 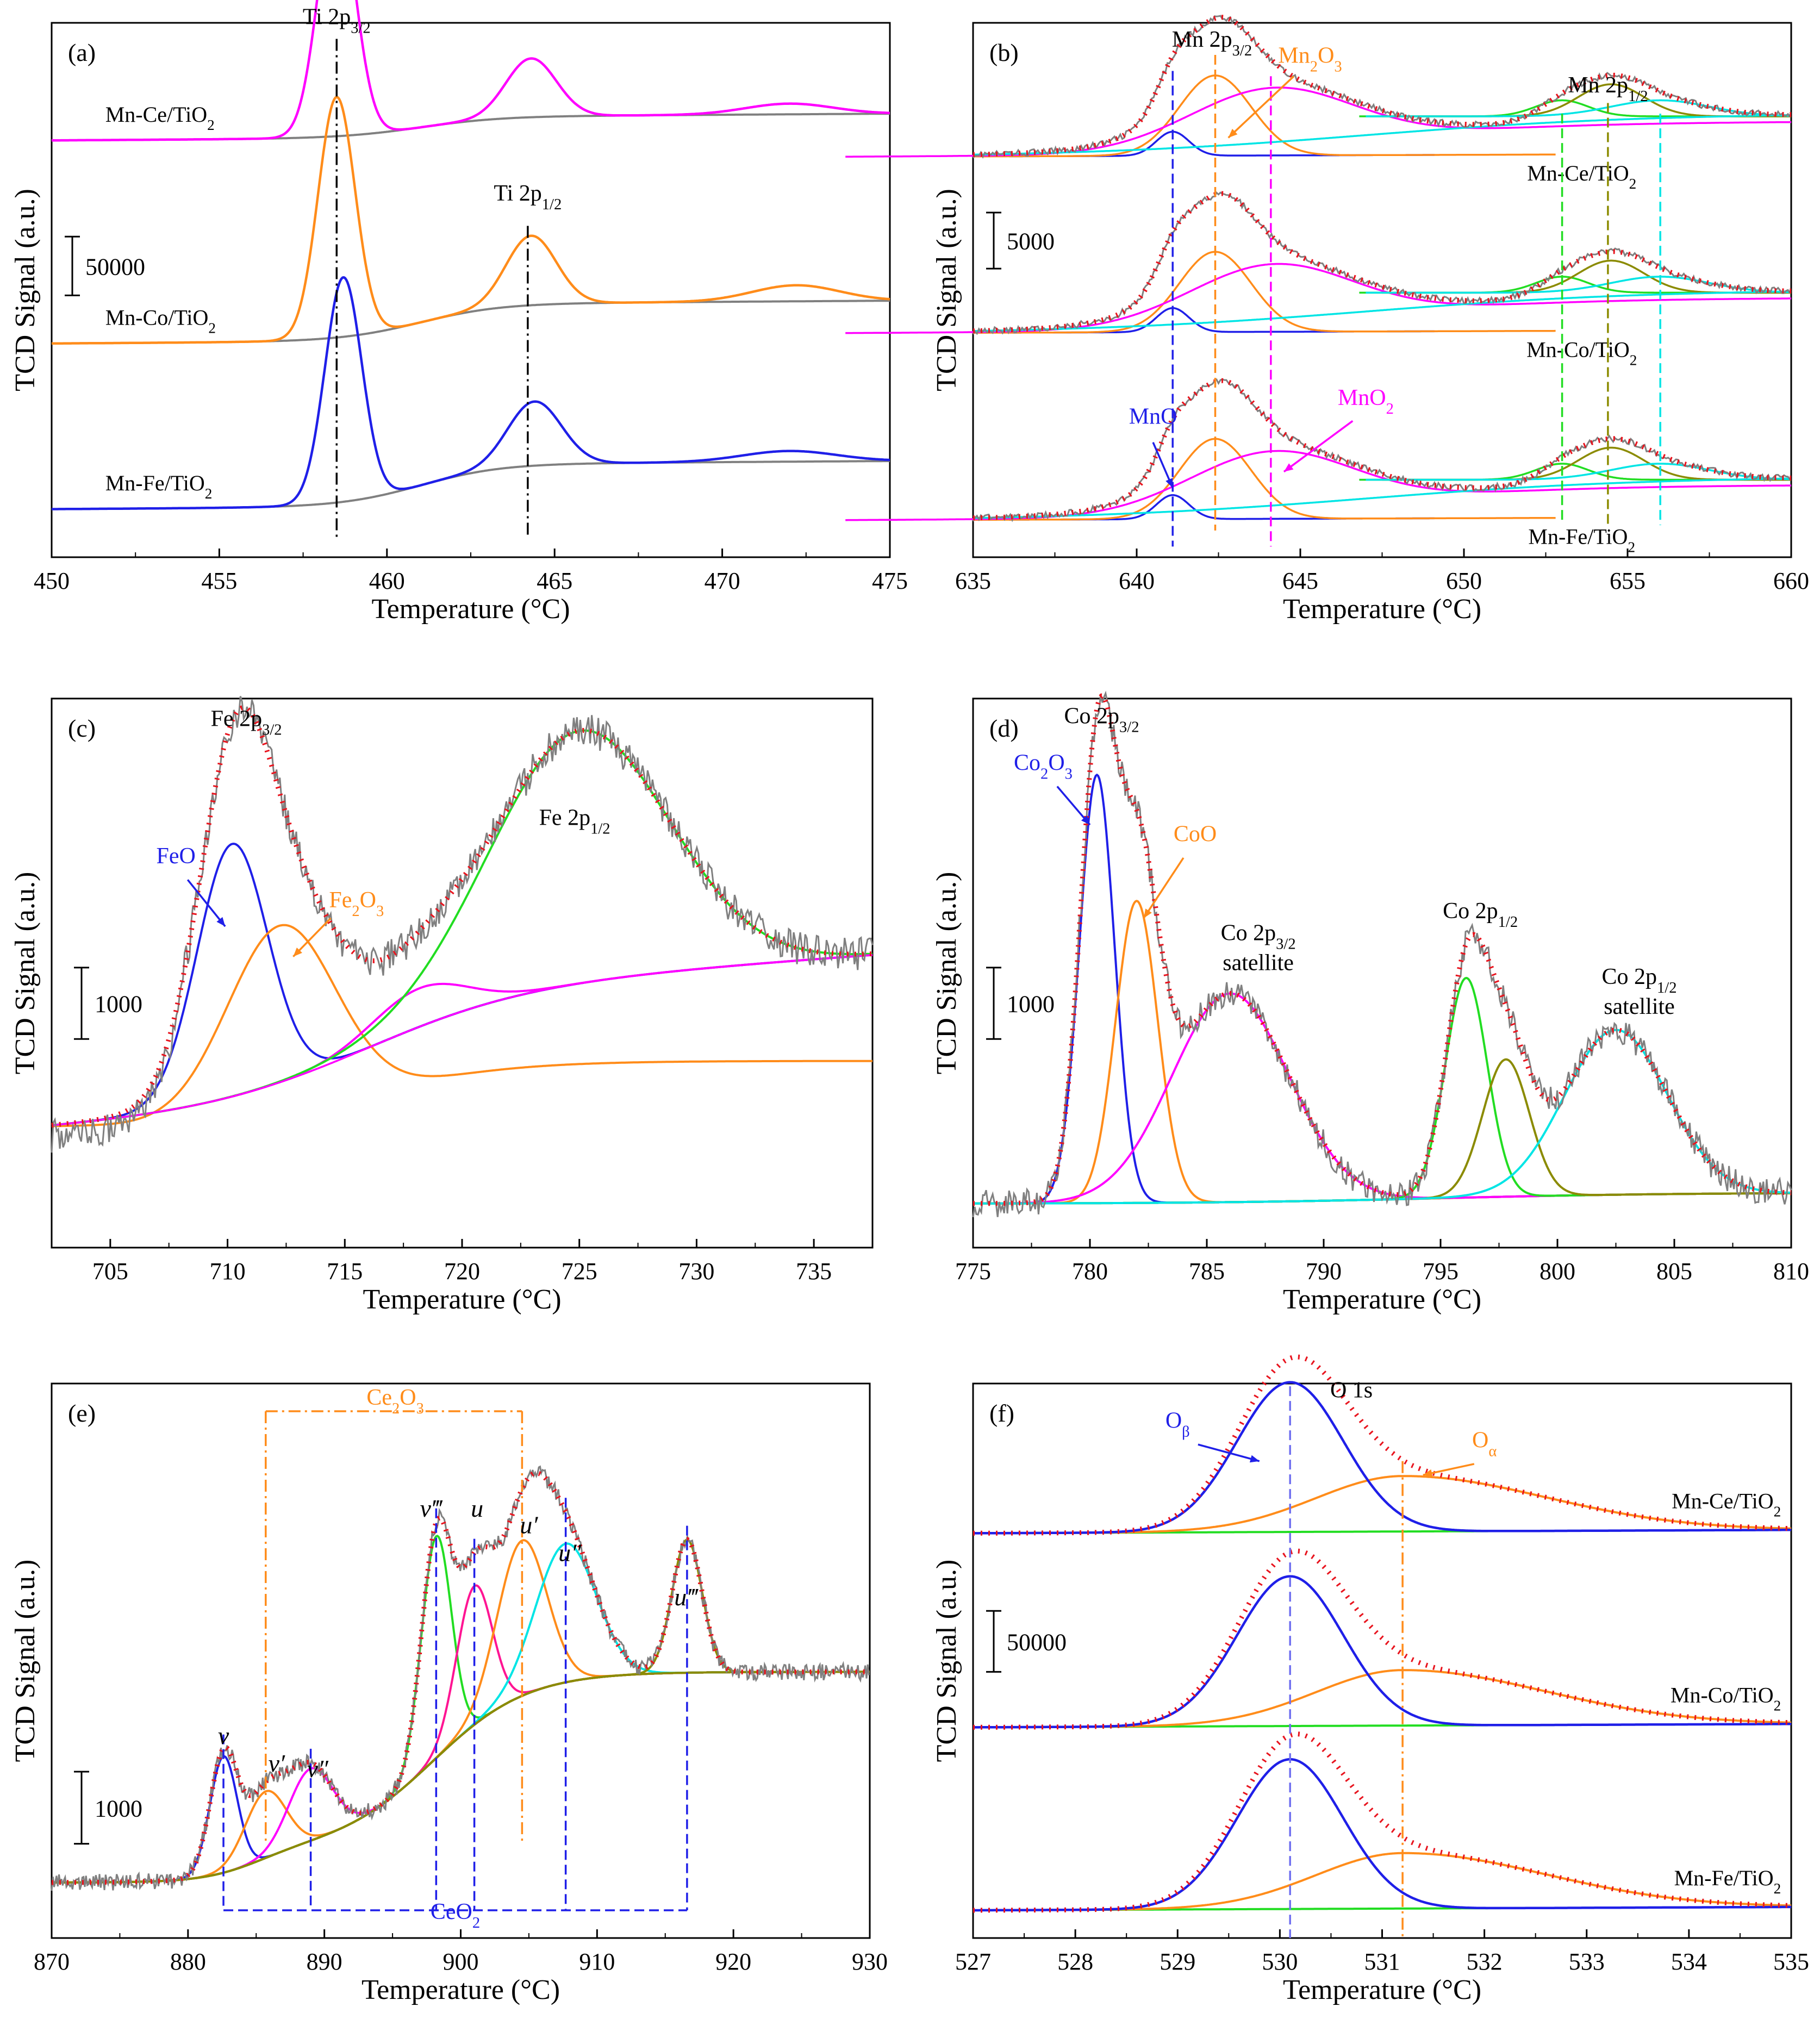 What do you see at coordinates (1557, 1271) in the screenshot?
I see `x-tick-label: 800` at bounding box center [1557, 1271].